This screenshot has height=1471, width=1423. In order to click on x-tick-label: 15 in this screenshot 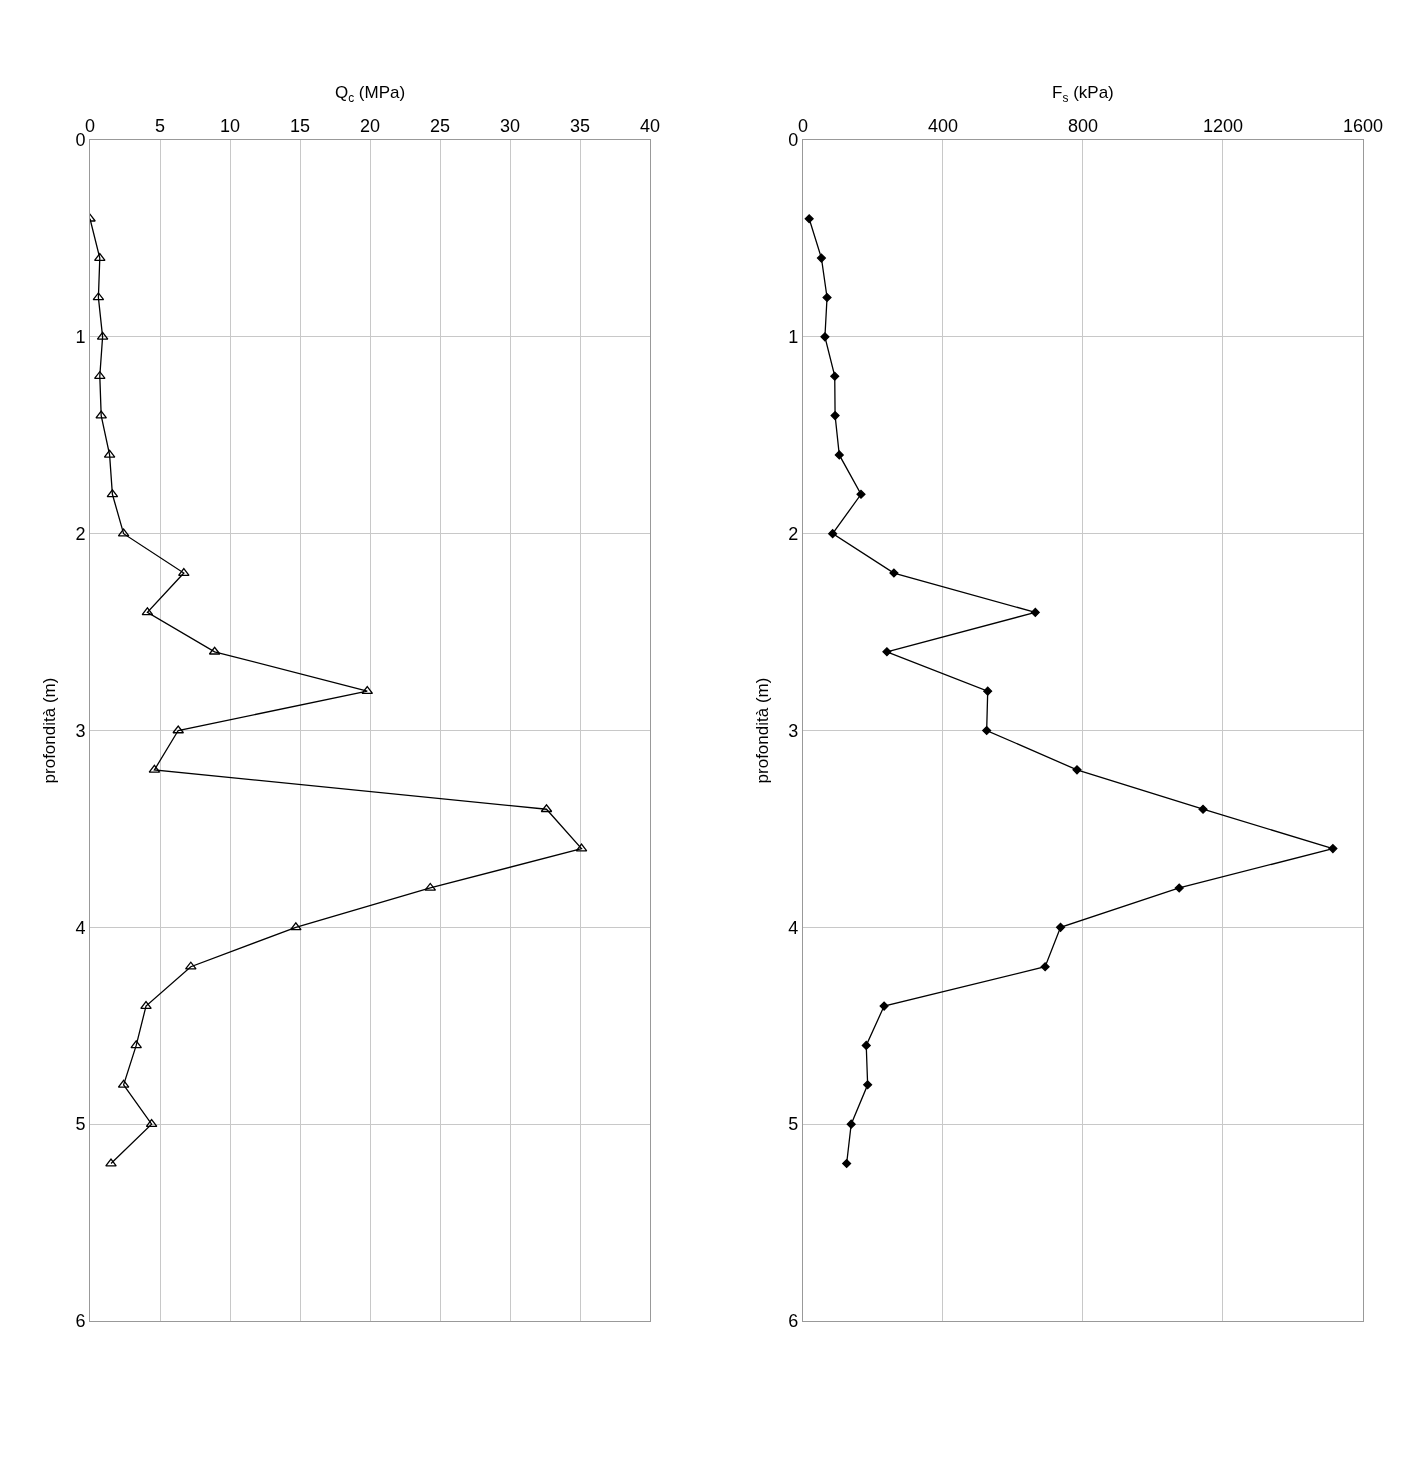, I will do `click(300, 125)`.